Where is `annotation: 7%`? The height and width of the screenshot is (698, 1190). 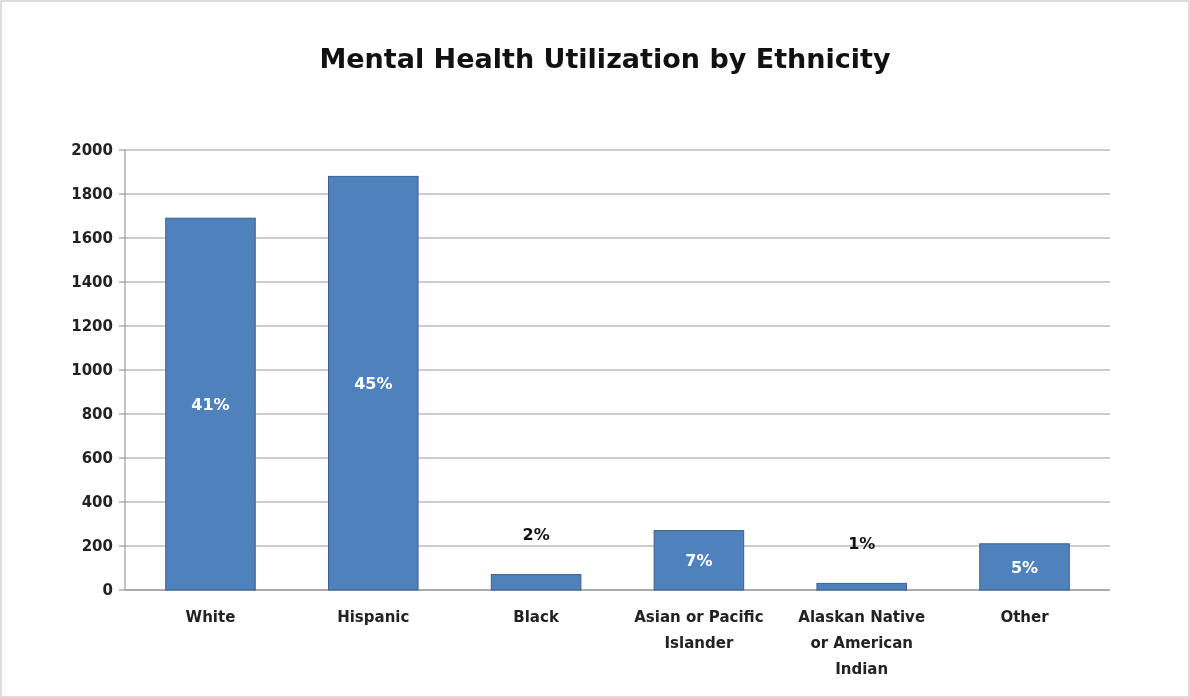 annotation: 7% is located at coordinates (699, 560).